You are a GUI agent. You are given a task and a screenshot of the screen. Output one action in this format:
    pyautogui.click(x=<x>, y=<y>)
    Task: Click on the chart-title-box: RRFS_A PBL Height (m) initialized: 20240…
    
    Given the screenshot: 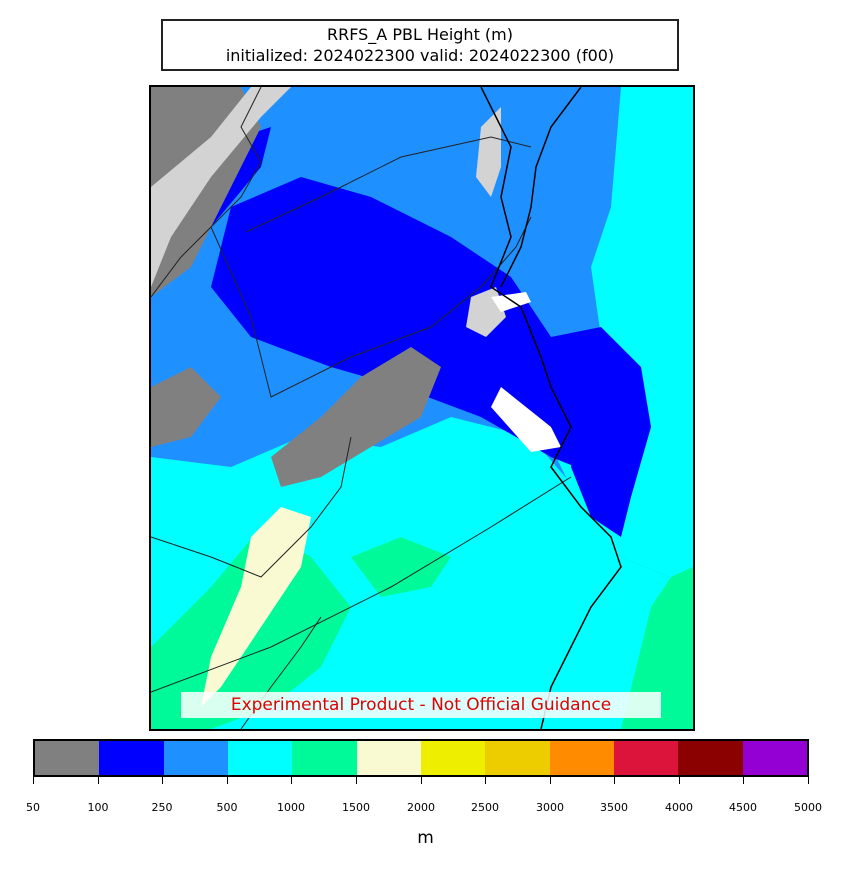 What is the action you would take?
    pyautogui.click(x=420, y=45)
    